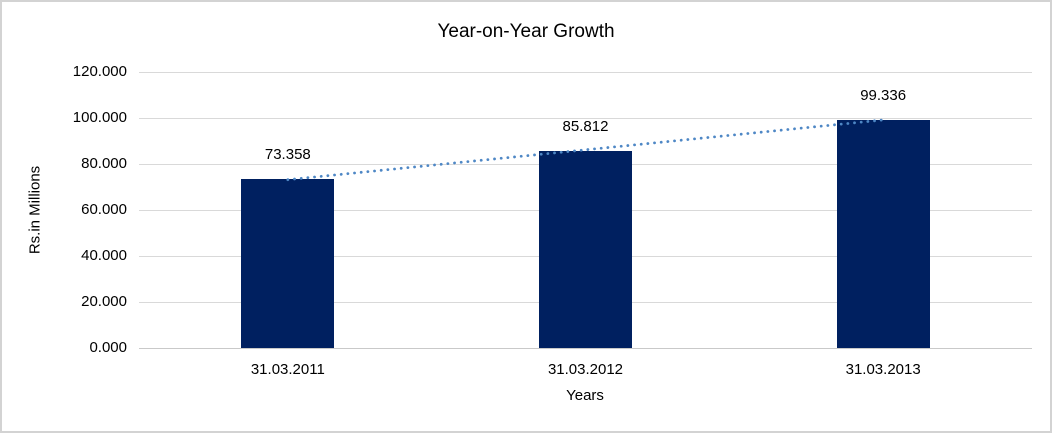 The image size is (1052, 433). What do you see at coordinates (104, 255) in the screenshot?
I see `y-tick-label: 40.000` at bounding box center [104, 255].